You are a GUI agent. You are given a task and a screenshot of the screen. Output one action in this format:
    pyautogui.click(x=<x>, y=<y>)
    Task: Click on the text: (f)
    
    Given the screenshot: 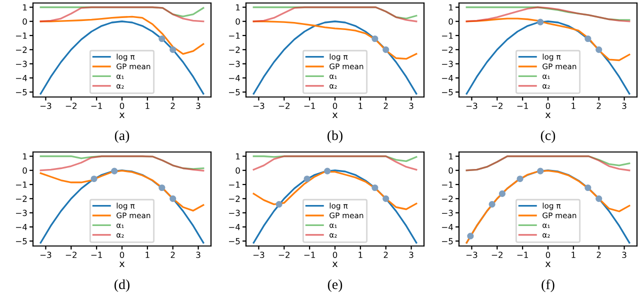 What is the action you would take?
    pyautogui.click(x=548, y=285)
    